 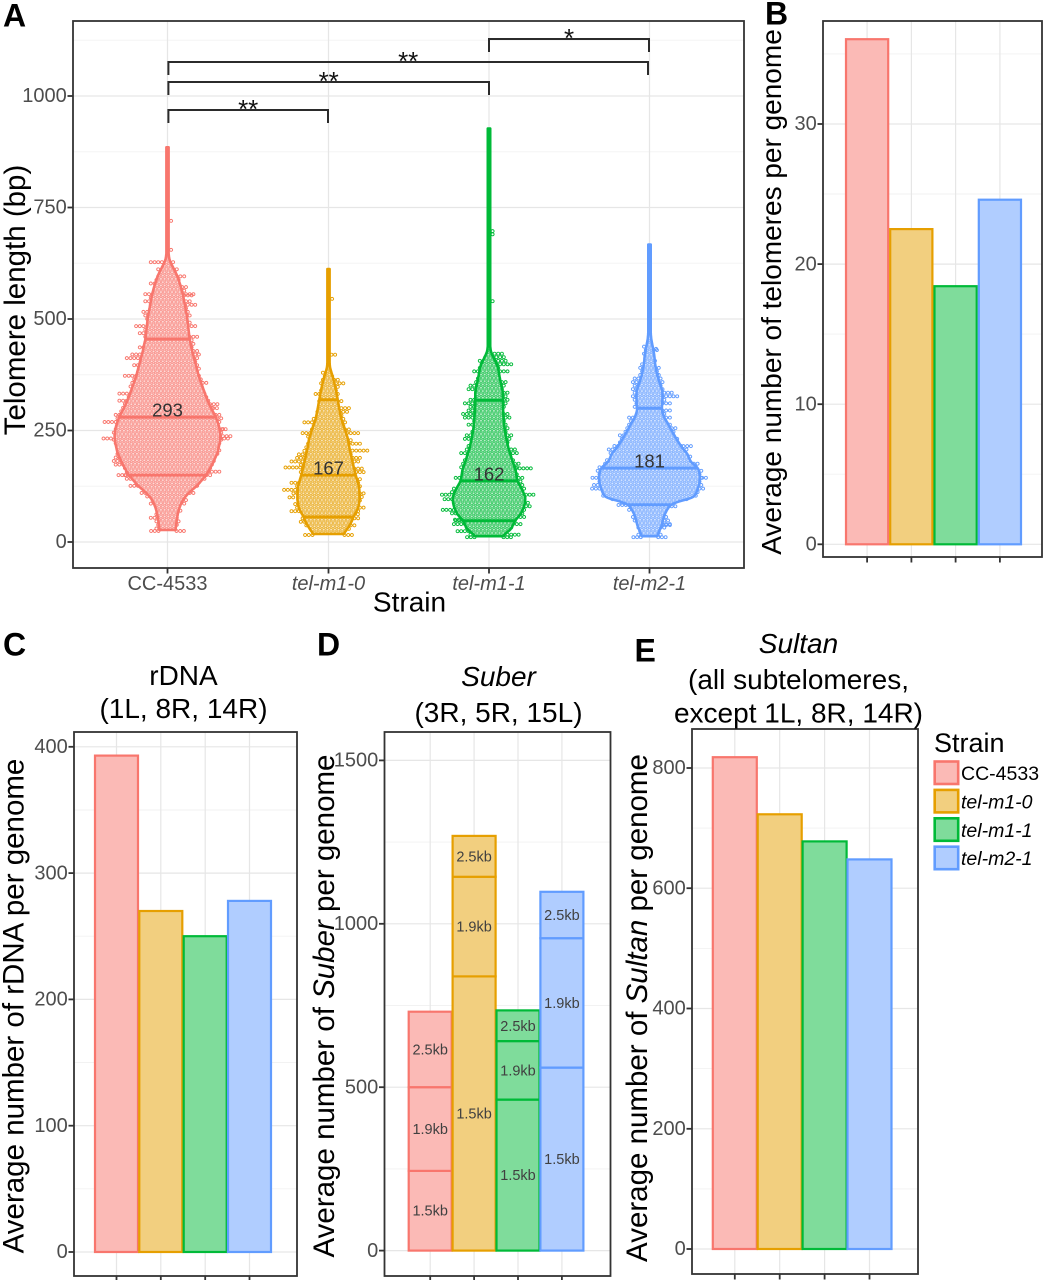 What do you see at coordinates (649, 461) in the screenshot?
I see `svg-text: 181` at bounding box center [649, 461].